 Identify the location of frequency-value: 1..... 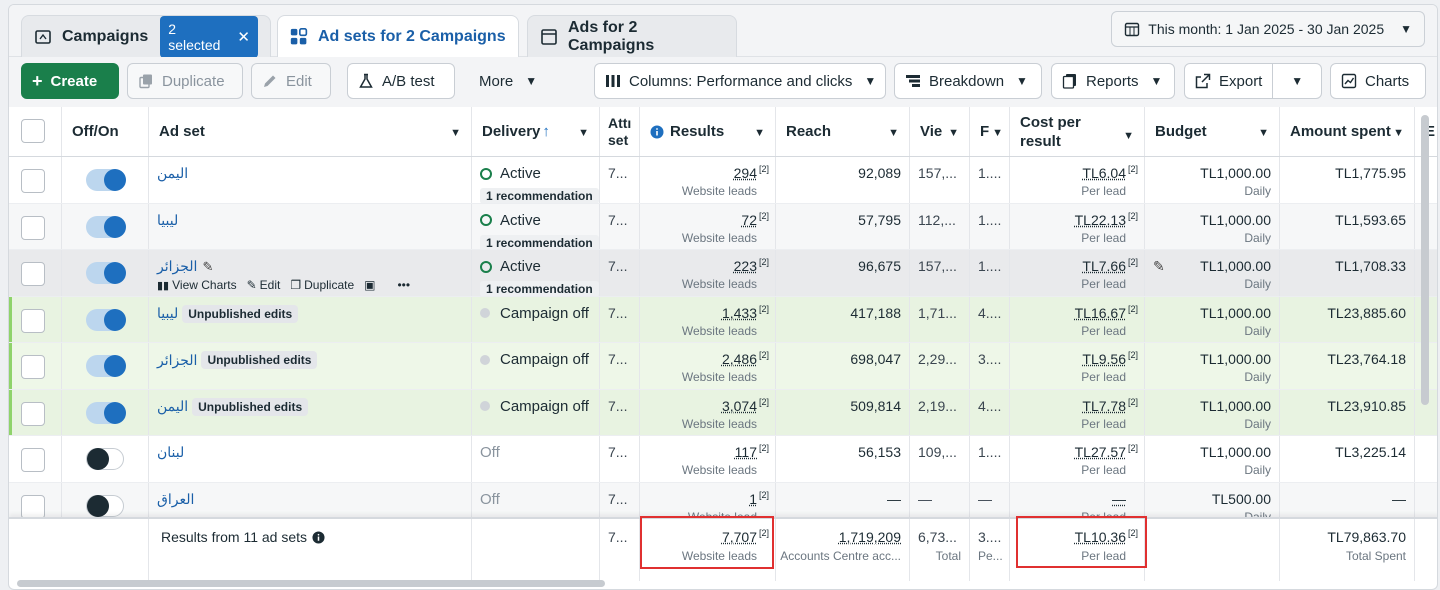
(990, 266).